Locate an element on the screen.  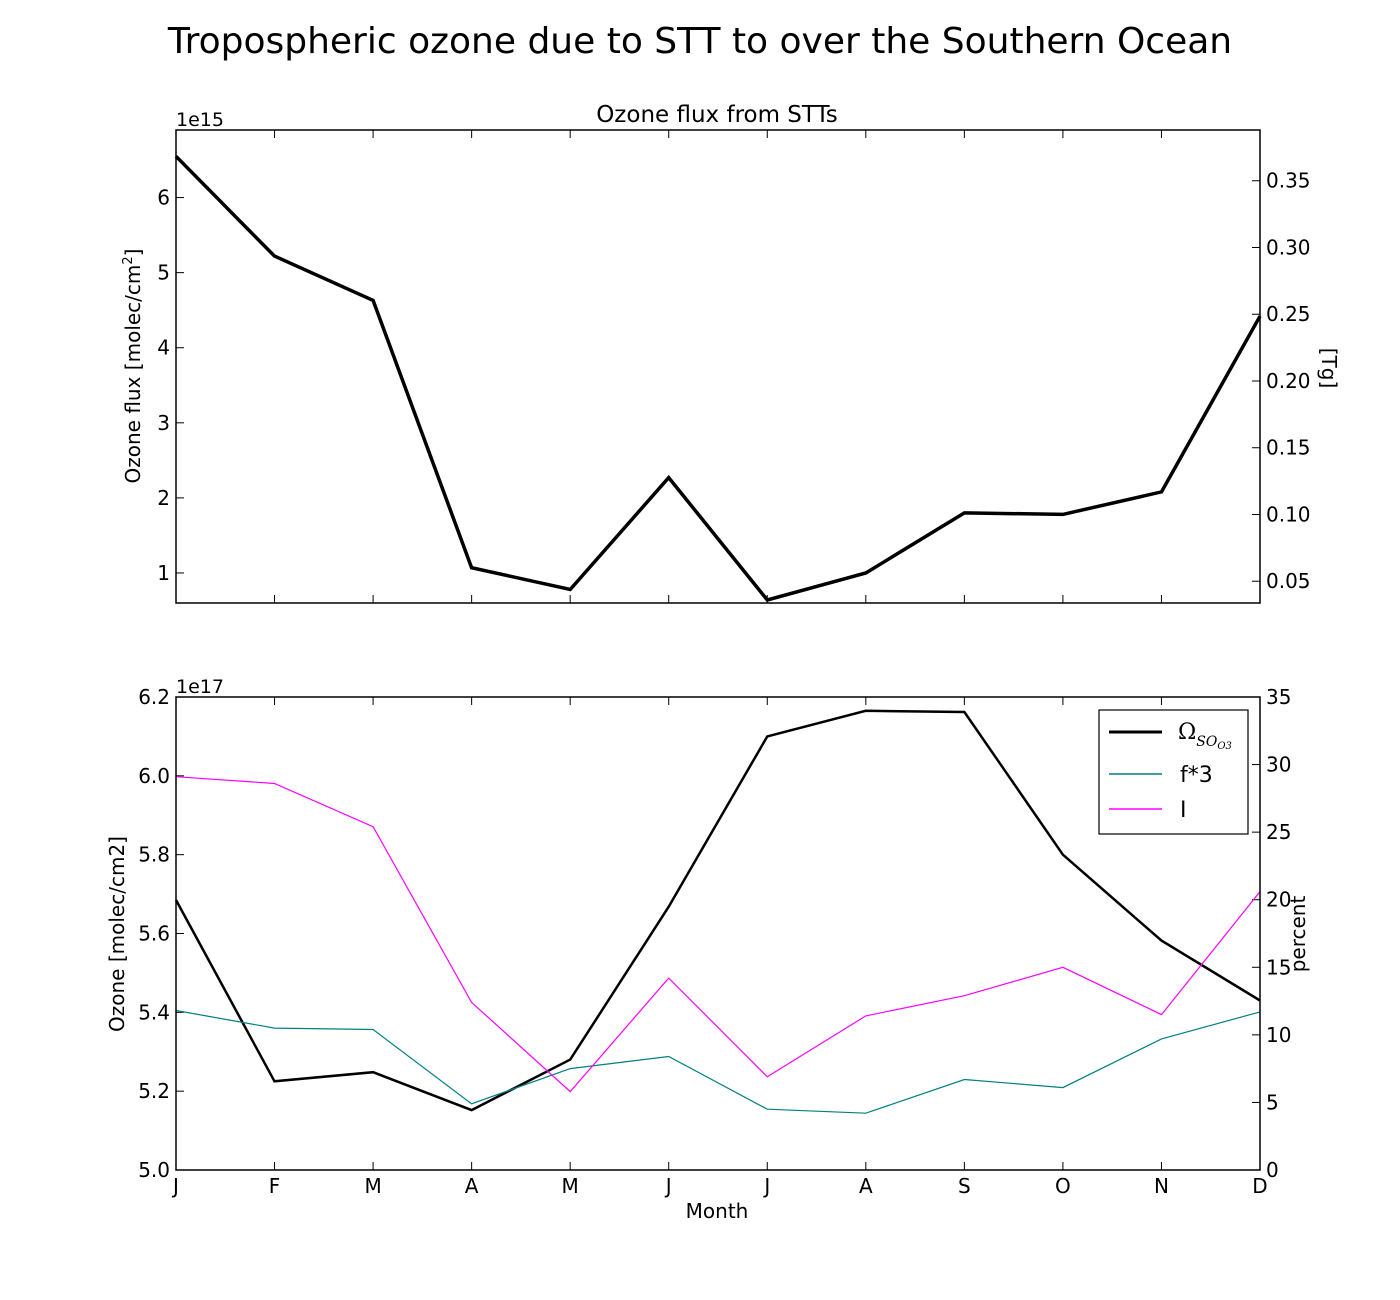
x-tick-label: N is located at coordinates (1161, 1186).